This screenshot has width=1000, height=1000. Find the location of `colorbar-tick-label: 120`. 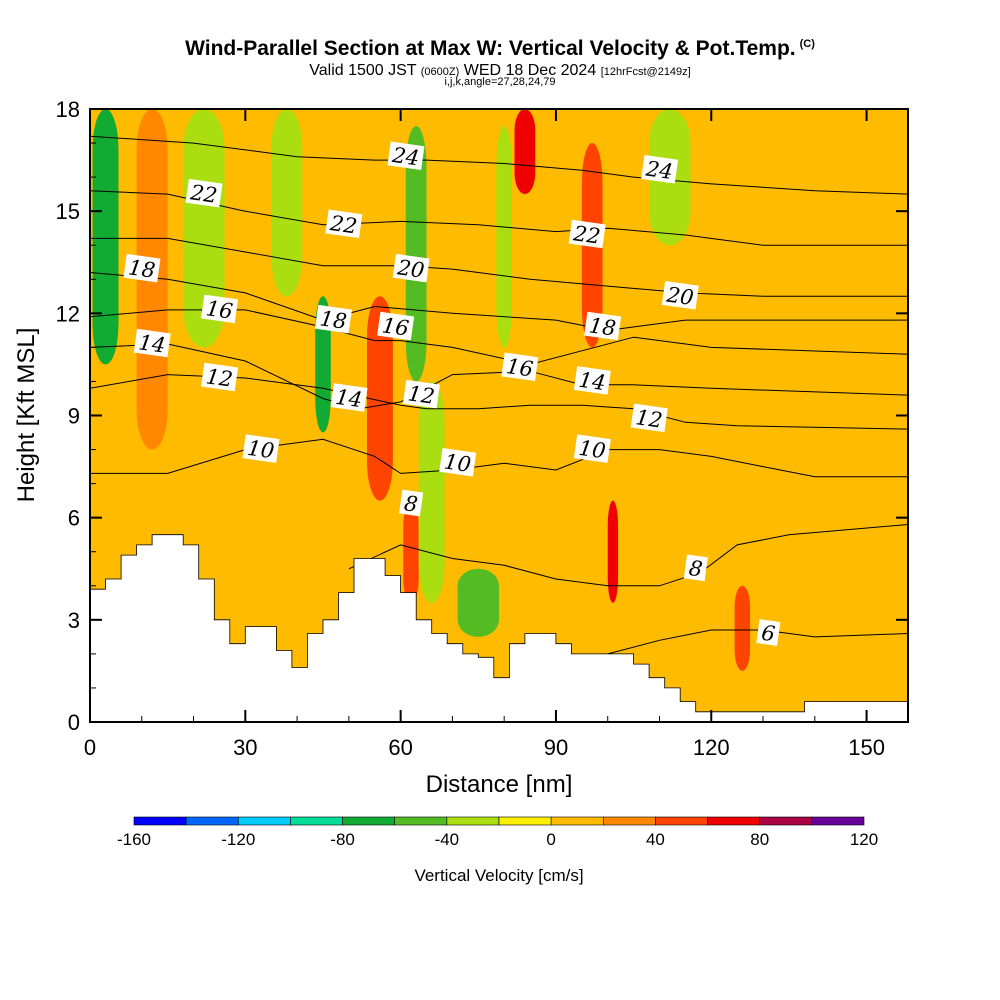

colorbar-tick-label: 120 is located at coordinates (864, 839).